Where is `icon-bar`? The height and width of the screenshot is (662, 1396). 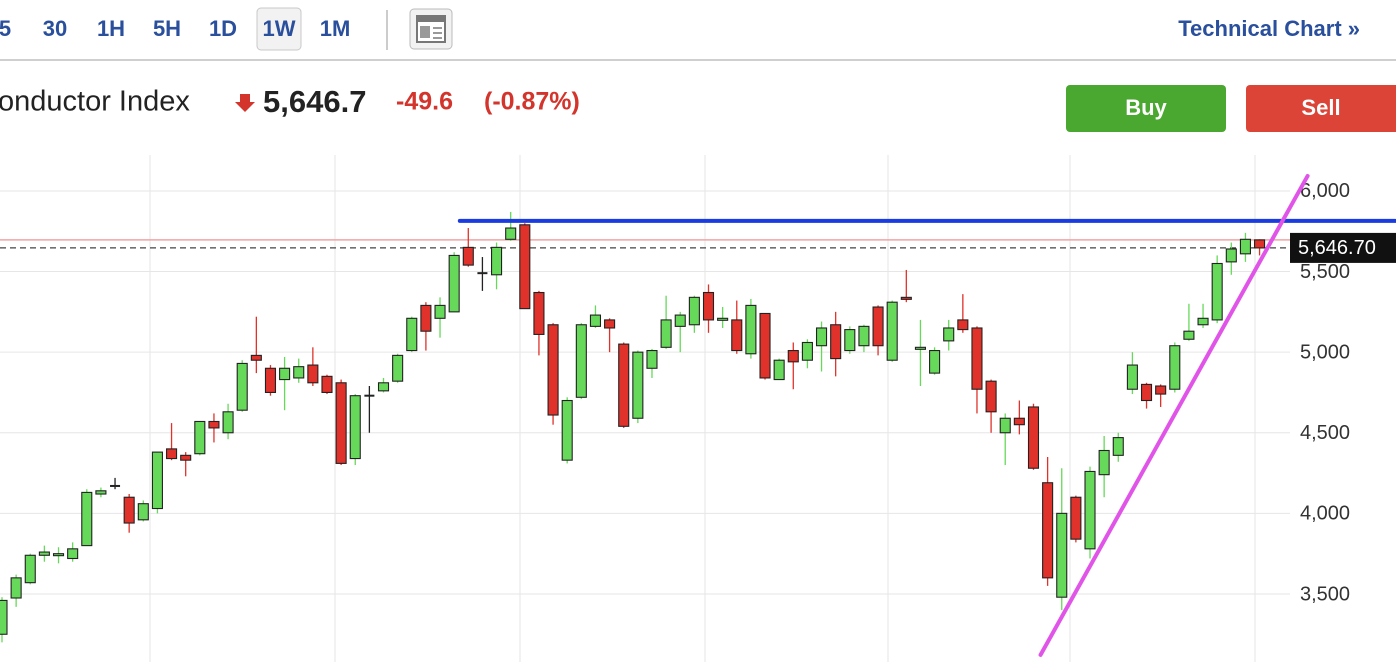
icon-bar is located at coordinates (431, 19).